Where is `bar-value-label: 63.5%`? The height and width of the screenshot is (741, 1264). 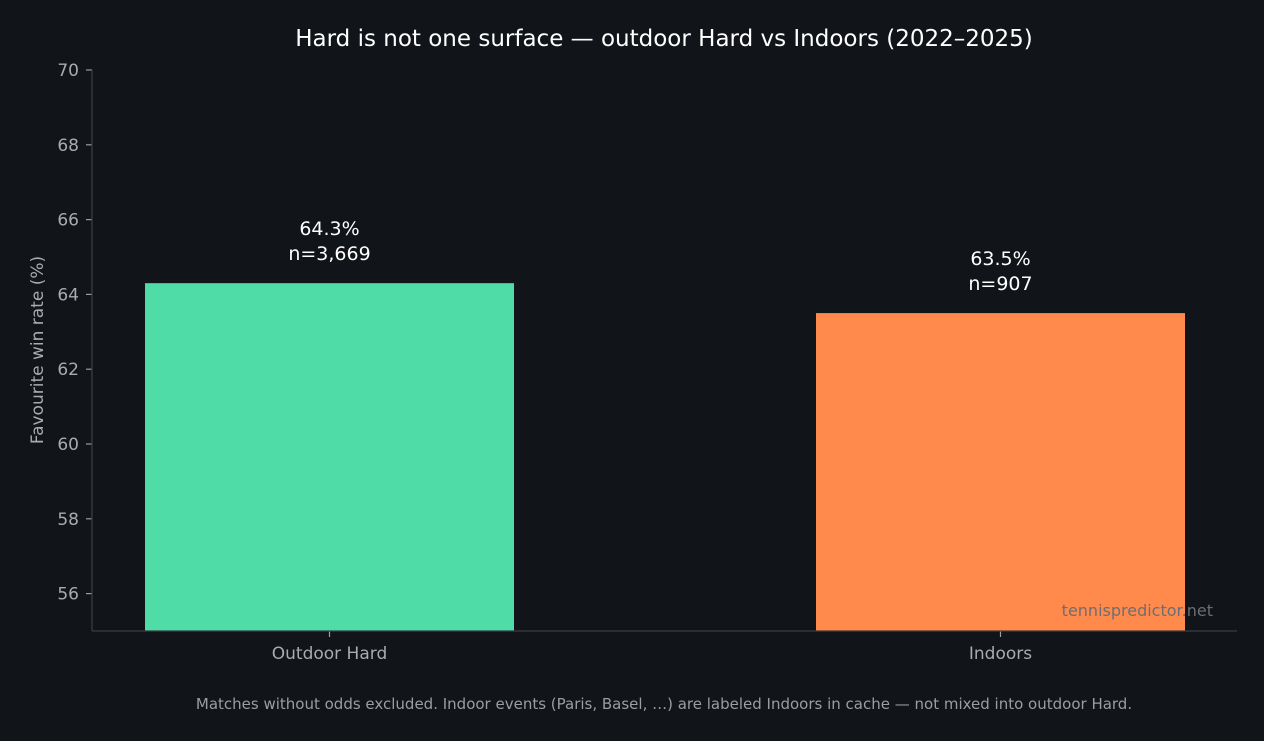 bar-value-label: 63.5% is located at coordinates (1000, 259).